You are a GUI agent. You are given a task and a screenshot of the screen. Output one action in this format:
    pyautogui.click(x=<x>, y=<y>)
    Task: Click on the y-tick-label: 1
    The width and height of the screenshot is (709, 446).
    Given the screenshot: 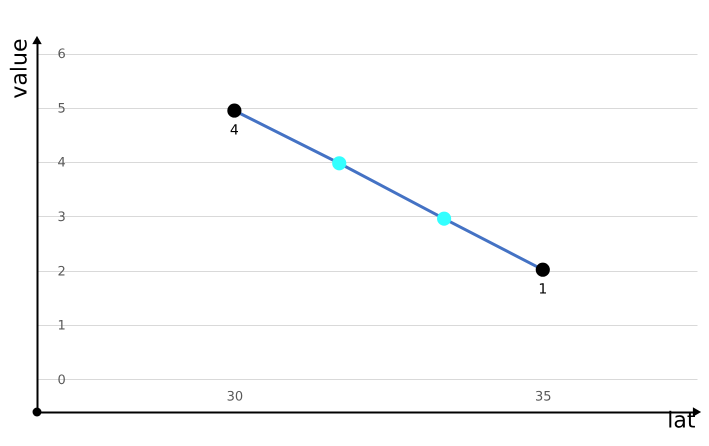 What is the action you would take?
    pyautogui.click(x=62, y=326)
    